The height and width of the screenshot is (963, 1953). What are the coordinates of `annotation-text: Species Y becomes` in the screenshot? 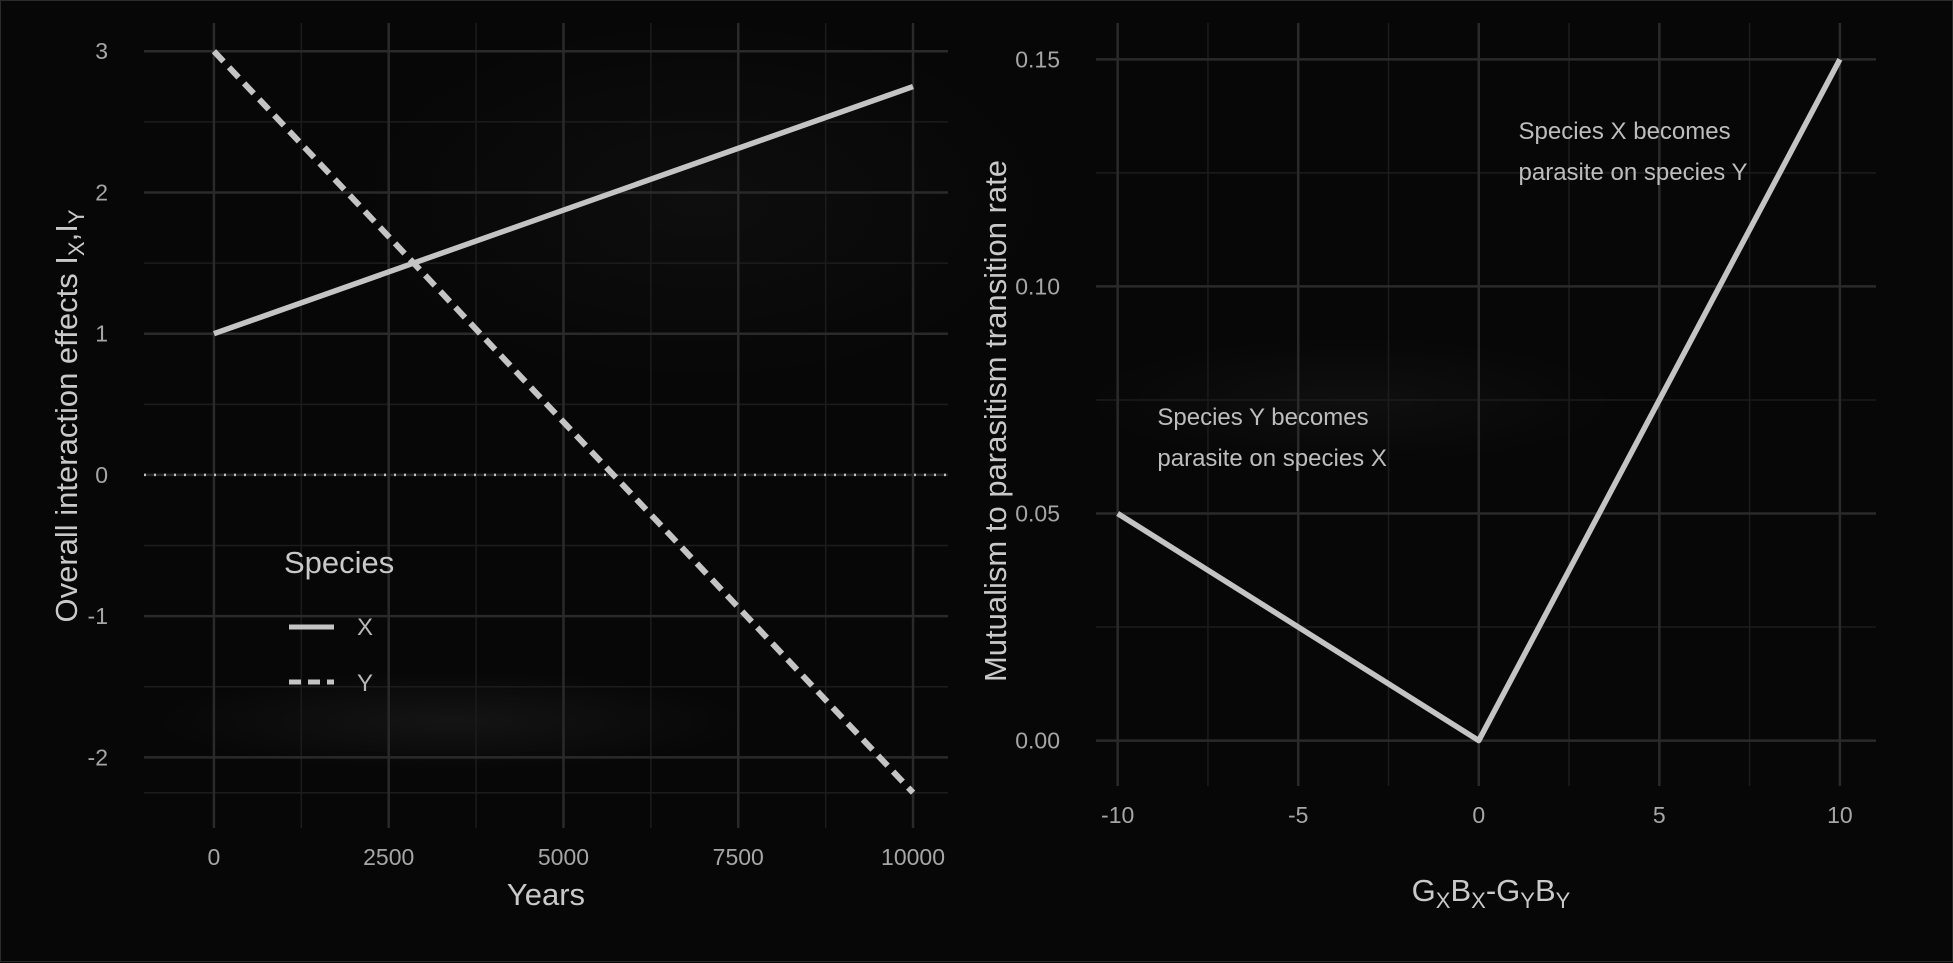 It's located at (1262, 417).